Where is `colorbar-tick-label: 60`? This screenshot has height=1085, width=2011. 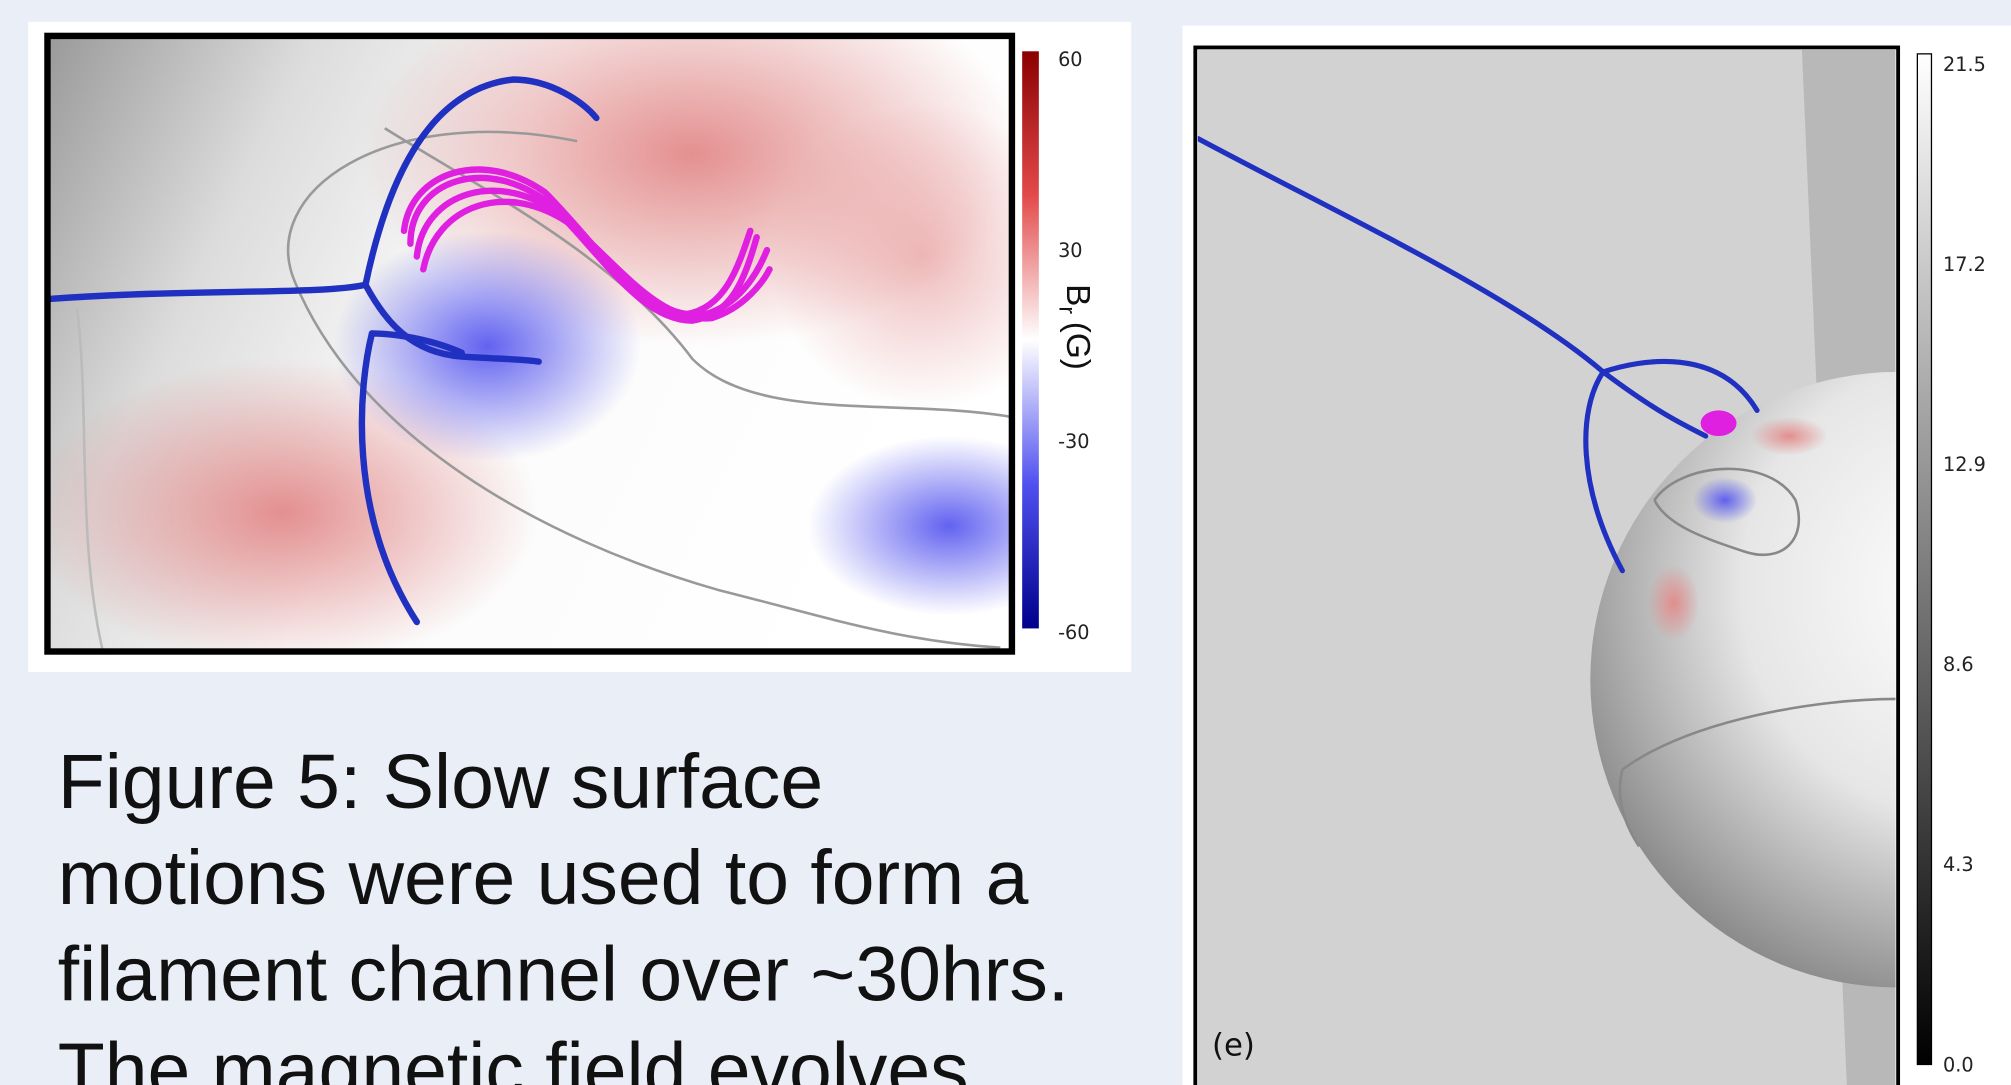 colorbar-tick-label: 60 is located at coordinates (1070, 59).